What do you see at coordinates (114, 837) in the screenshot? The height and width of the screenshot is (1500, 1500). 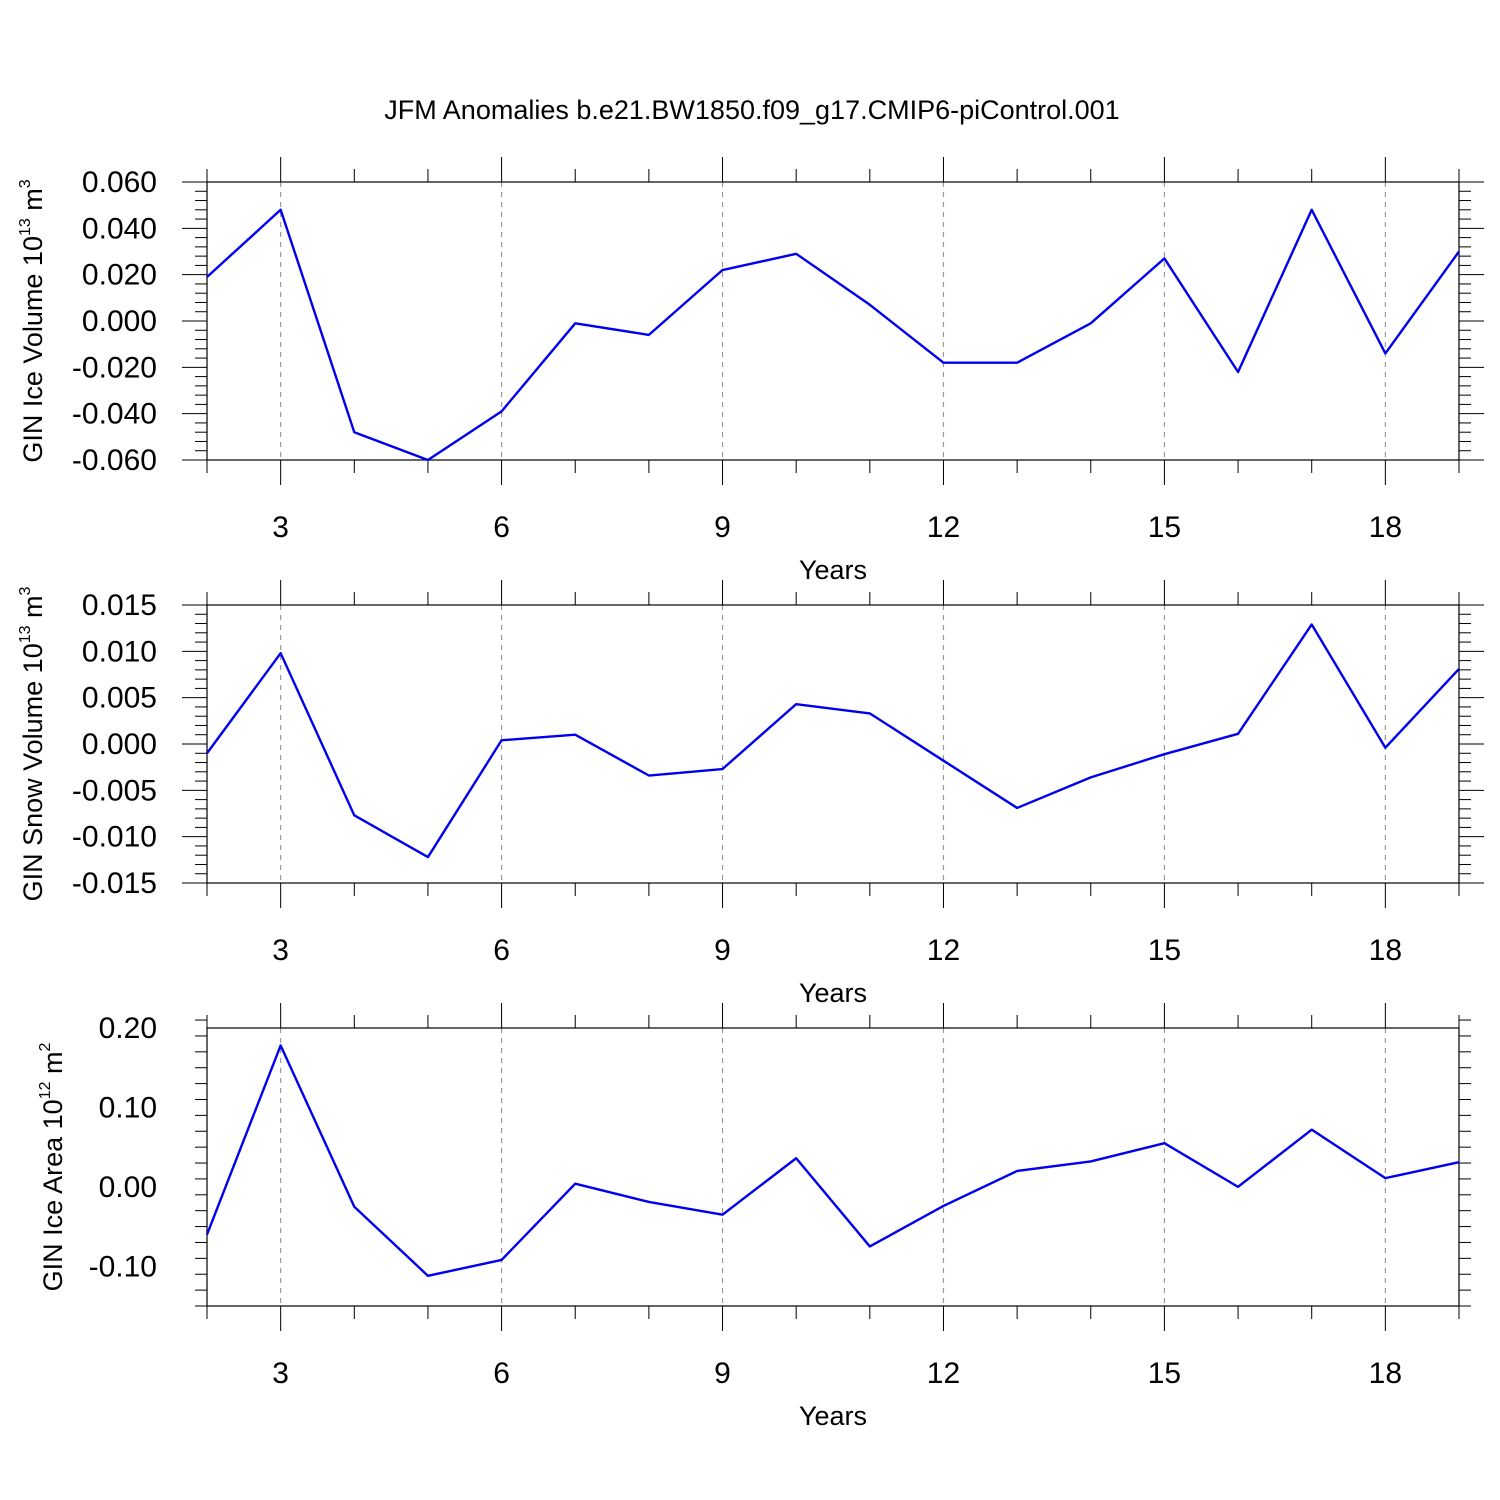 I see `y-tick-label: -0.010` at bounding box center [114, 837].